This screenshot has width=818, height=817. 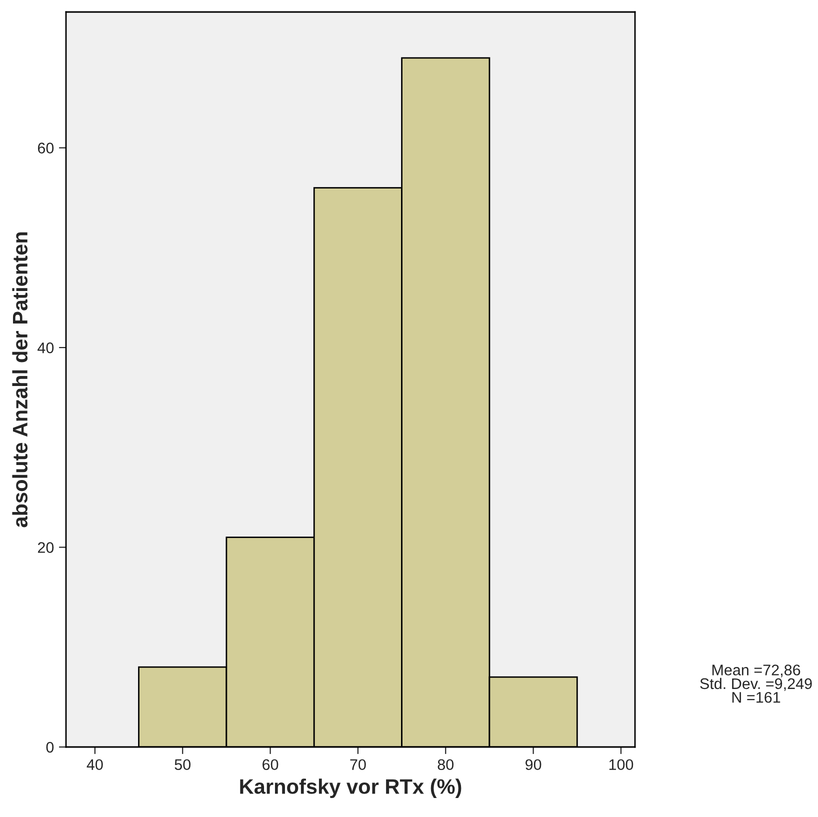 What do you see at coordinates (270, 764) in the screenshot?
I see `x-tick-label: 60` at bounding box center [270, 764].